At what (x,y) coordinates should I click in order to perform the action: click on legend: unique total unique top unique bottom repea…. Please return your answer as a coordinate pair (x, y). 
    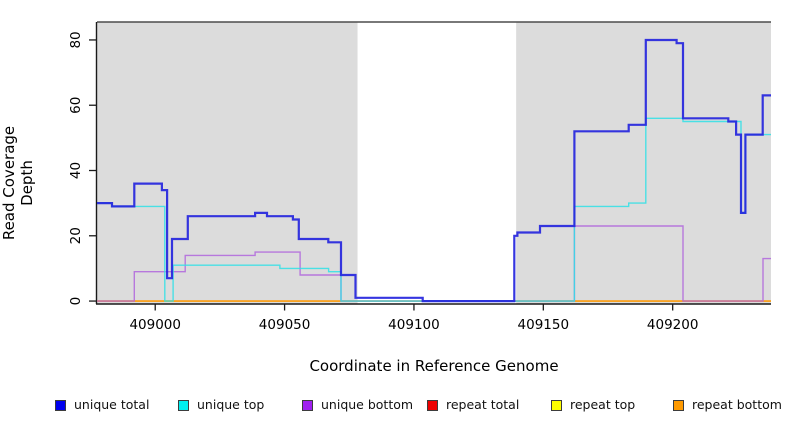
    Looking at the image, I should click on (396, 407).